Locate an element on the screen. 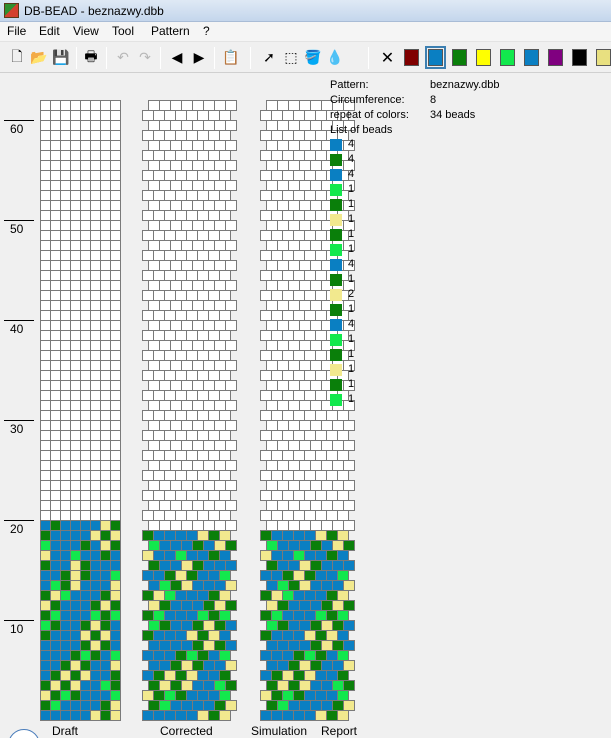 This screenshot has height=738, width=611. pointer-icon: ➚ is located at coordinates (269, 58).